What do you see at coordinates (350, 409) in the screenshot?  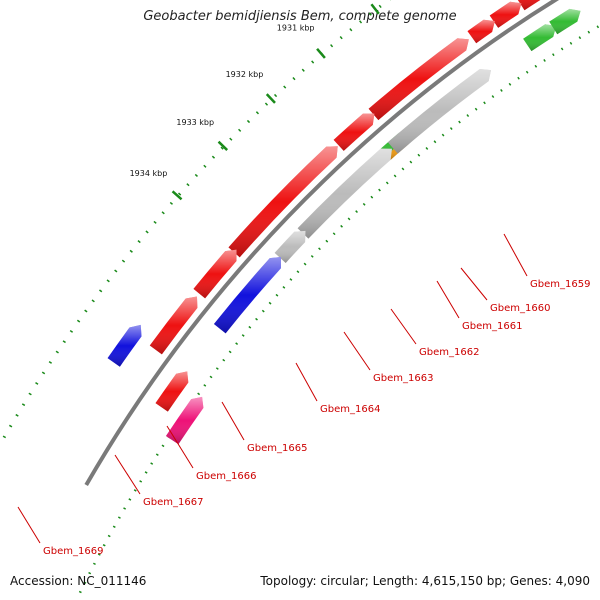 I see `gene-label-text: Gbem_1664` at bounding box center [350, 409].